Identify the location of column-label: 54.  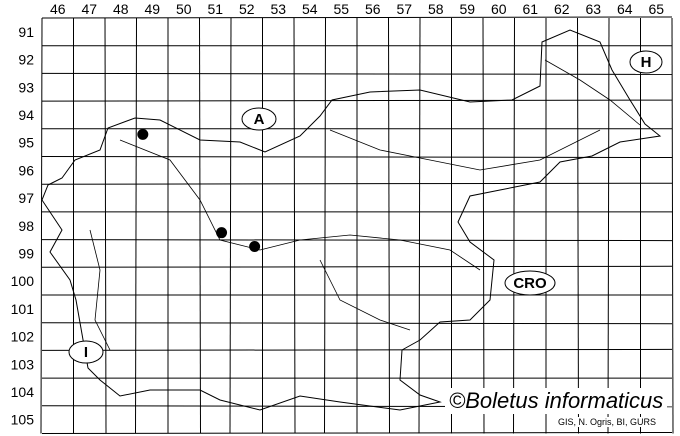
(310, 9).